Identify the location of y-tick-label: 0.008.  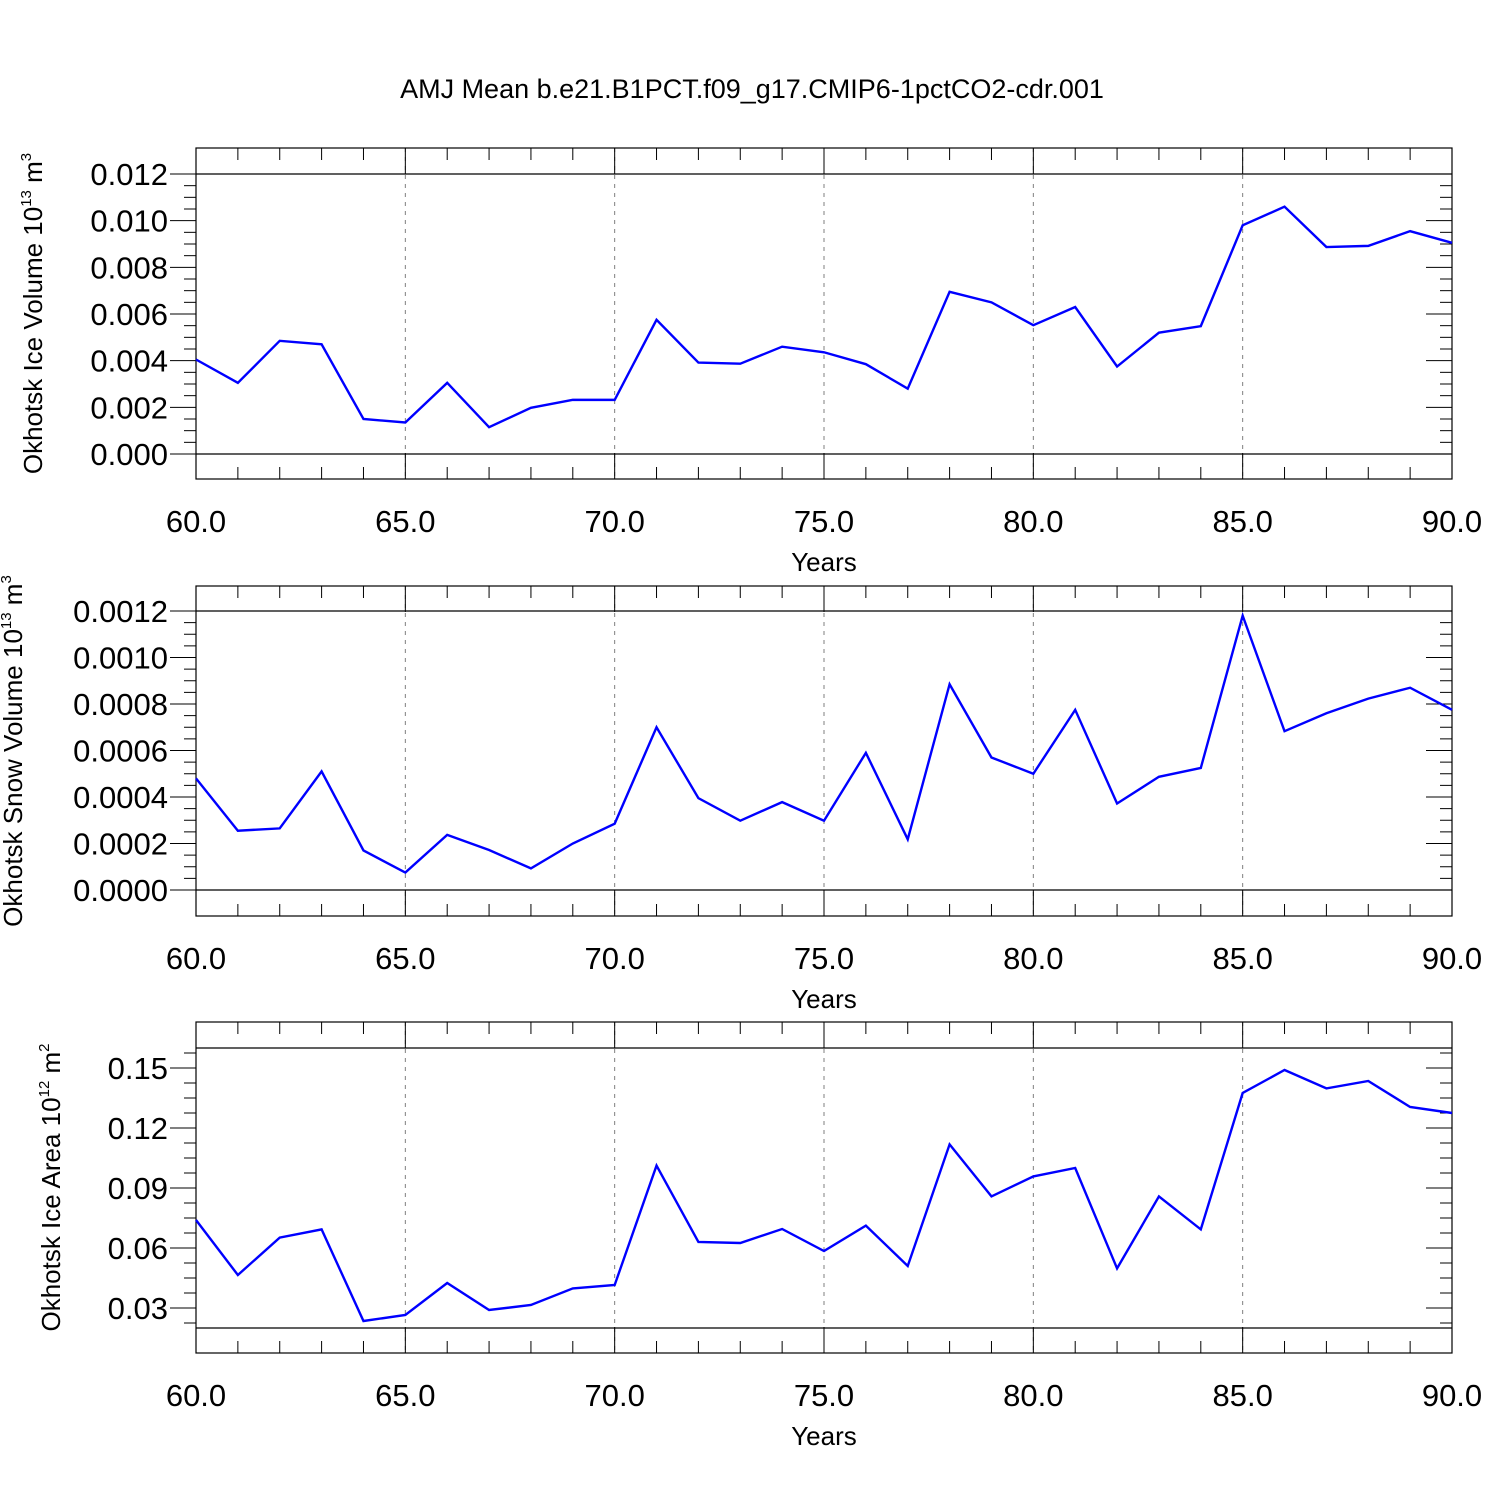
(129, 267).